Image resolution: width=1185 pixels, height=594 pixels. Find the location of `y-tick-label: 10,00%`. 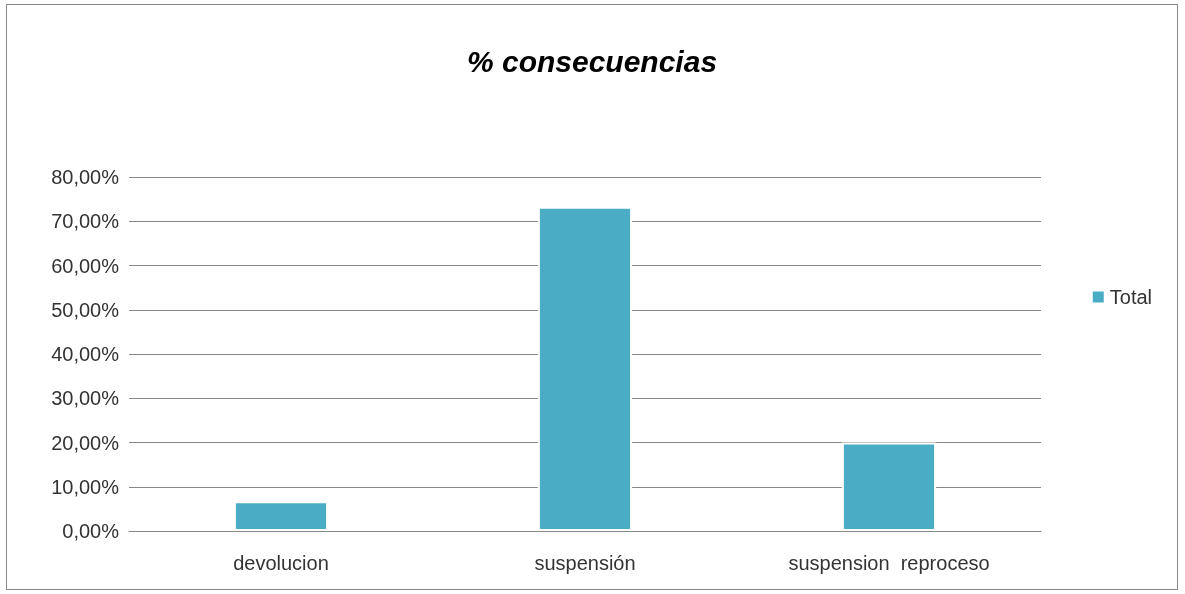

y-tick-label: 10,00% is located at coordinates (85, 486).